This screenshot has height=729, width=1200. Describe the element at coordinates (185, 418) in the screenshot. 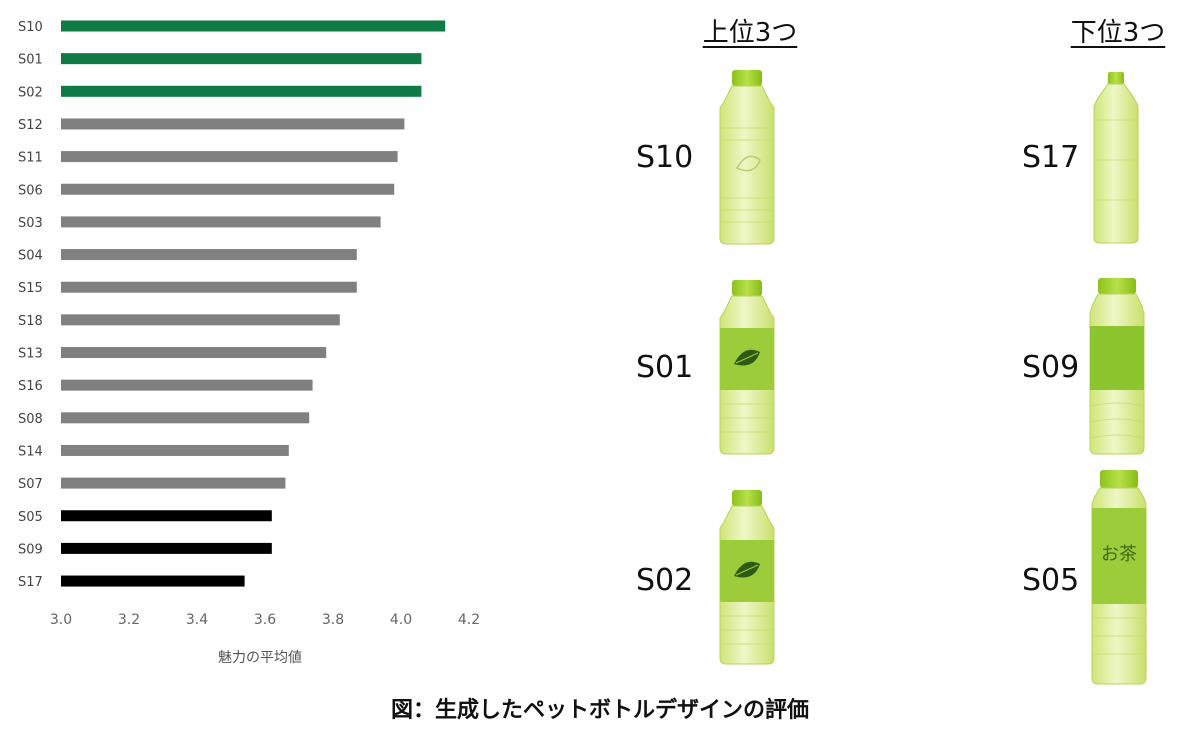

I see `bar-s08` at that location.